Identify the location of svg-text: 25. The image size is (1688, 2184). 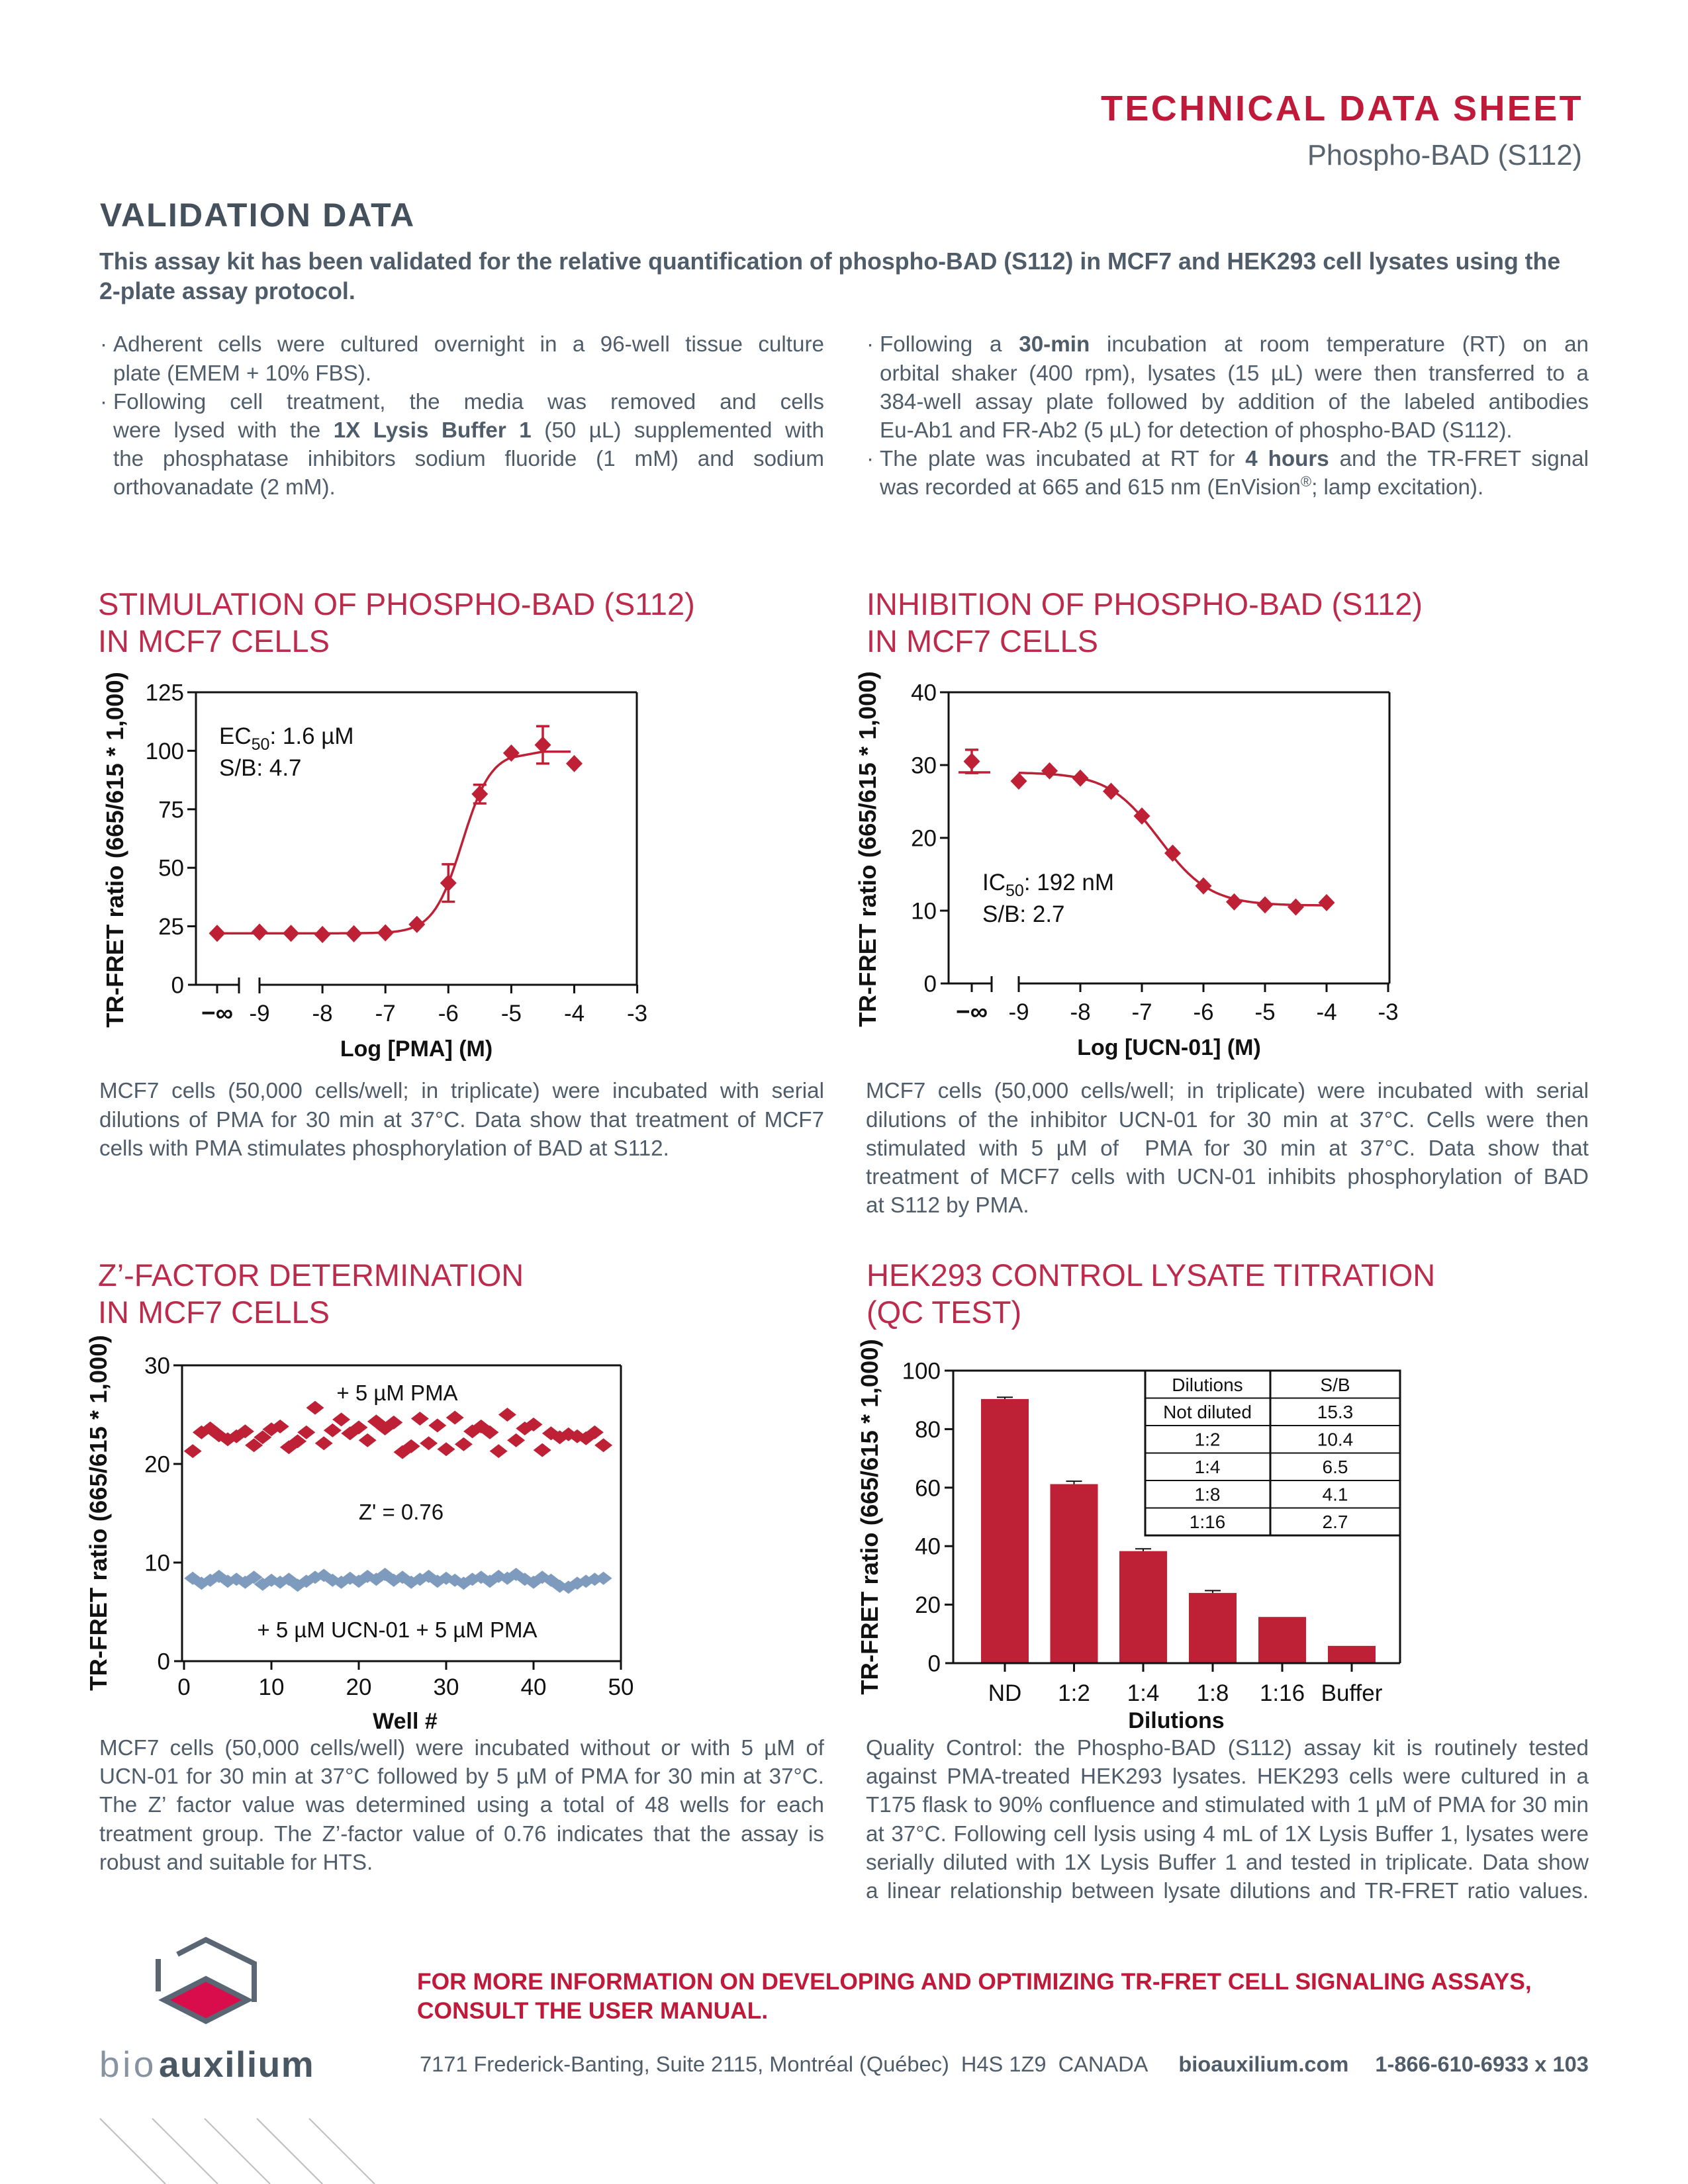
(171, 927).